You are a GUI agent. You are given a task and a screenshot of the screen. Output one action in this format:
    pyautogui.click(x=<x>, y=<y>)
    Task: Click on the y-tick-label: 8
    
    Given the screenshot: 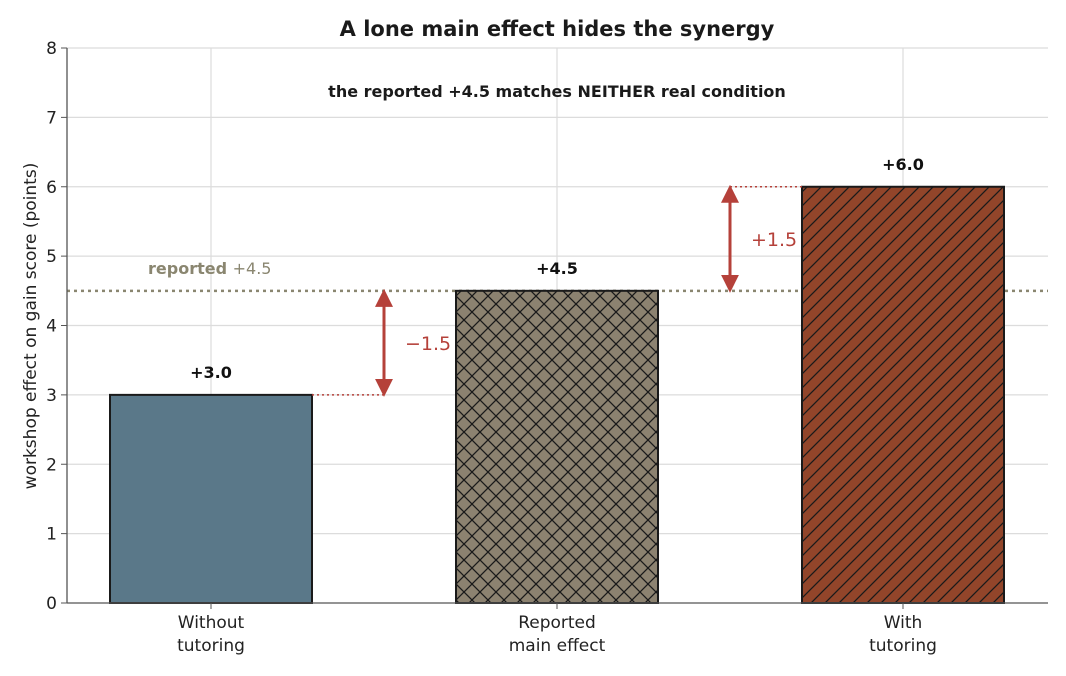 What is the action you would take?
    pyautogui.click(x=51, y=49)
    